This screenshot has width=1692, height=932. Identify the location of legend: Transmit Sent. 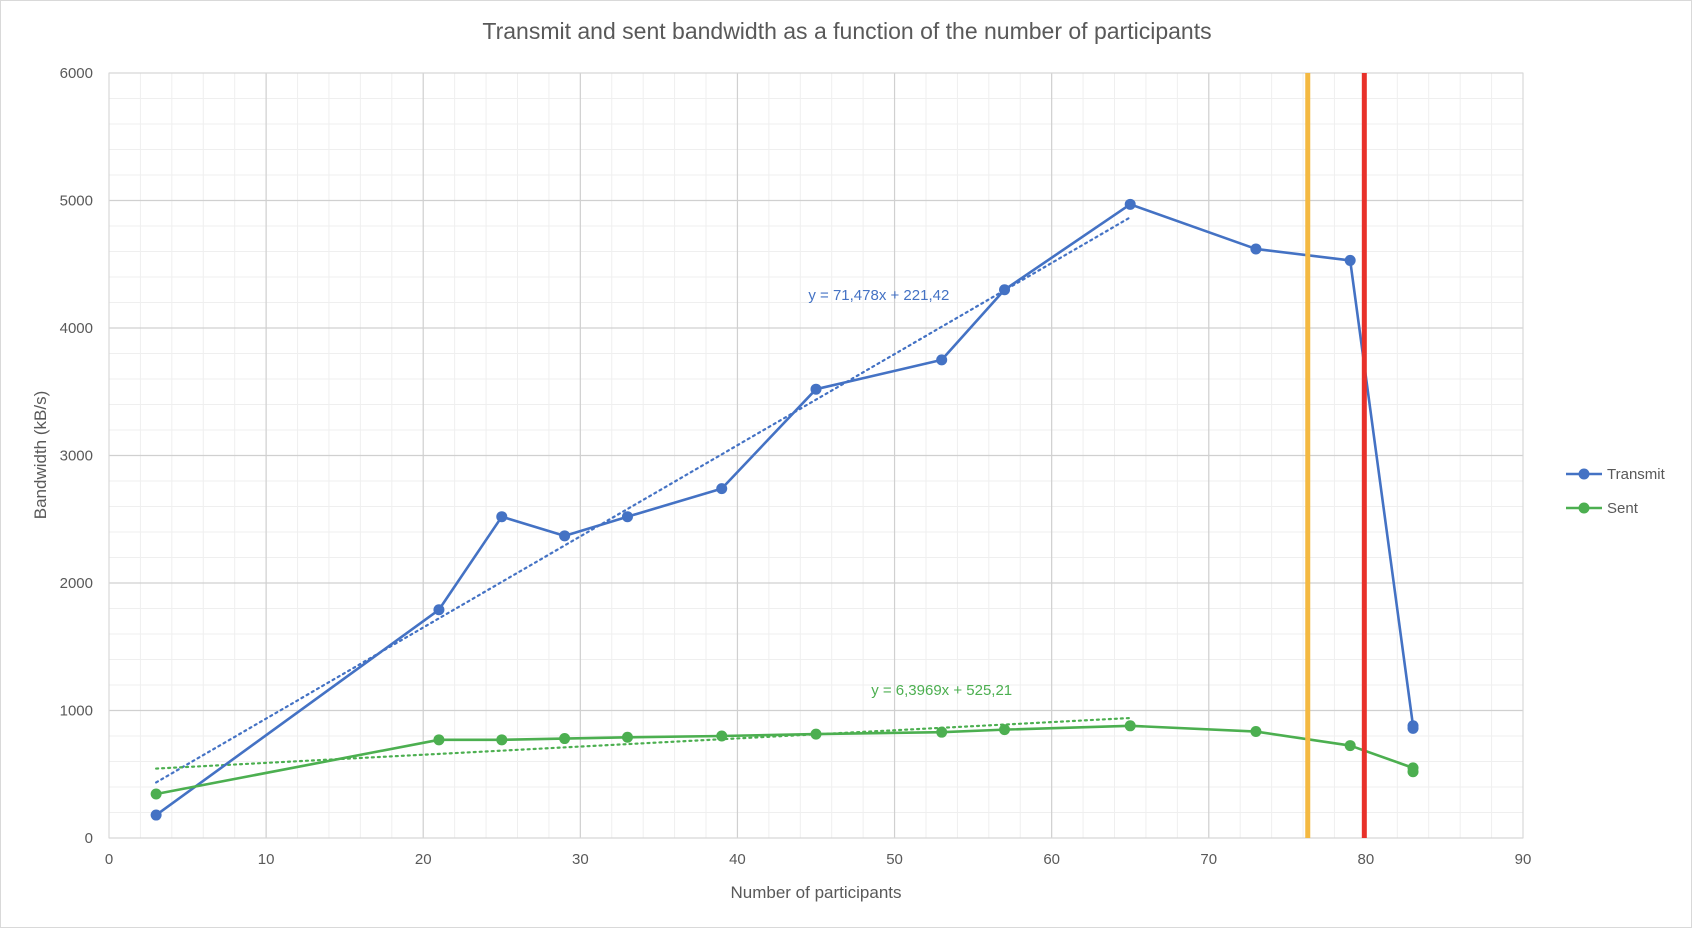
(1616, 491).